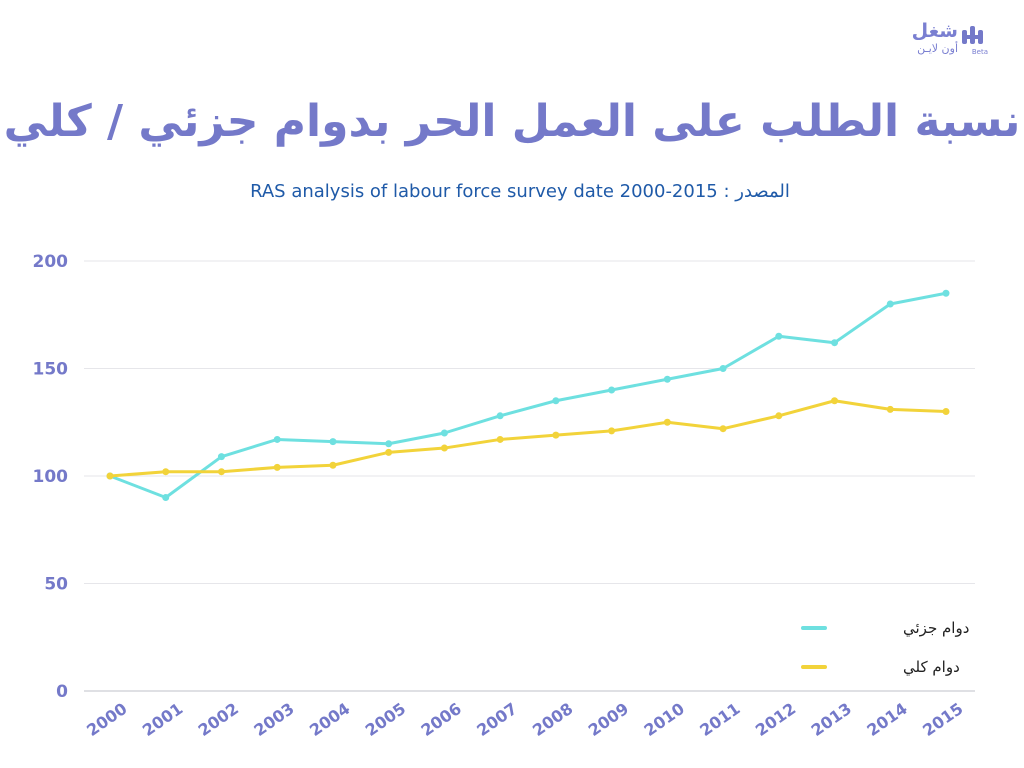 The image size is (1024, 768). Describe the element at coordinates (221, 457) in the screenshot. I see `data-point-series-1-2002` at that location.